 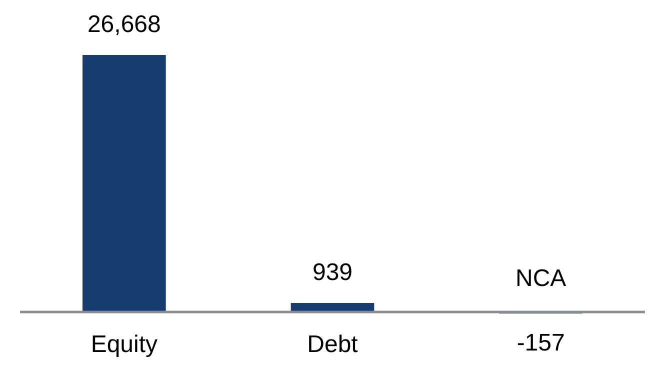 I want to click on x-tick-label: NCA, so click(x=540, y=278).